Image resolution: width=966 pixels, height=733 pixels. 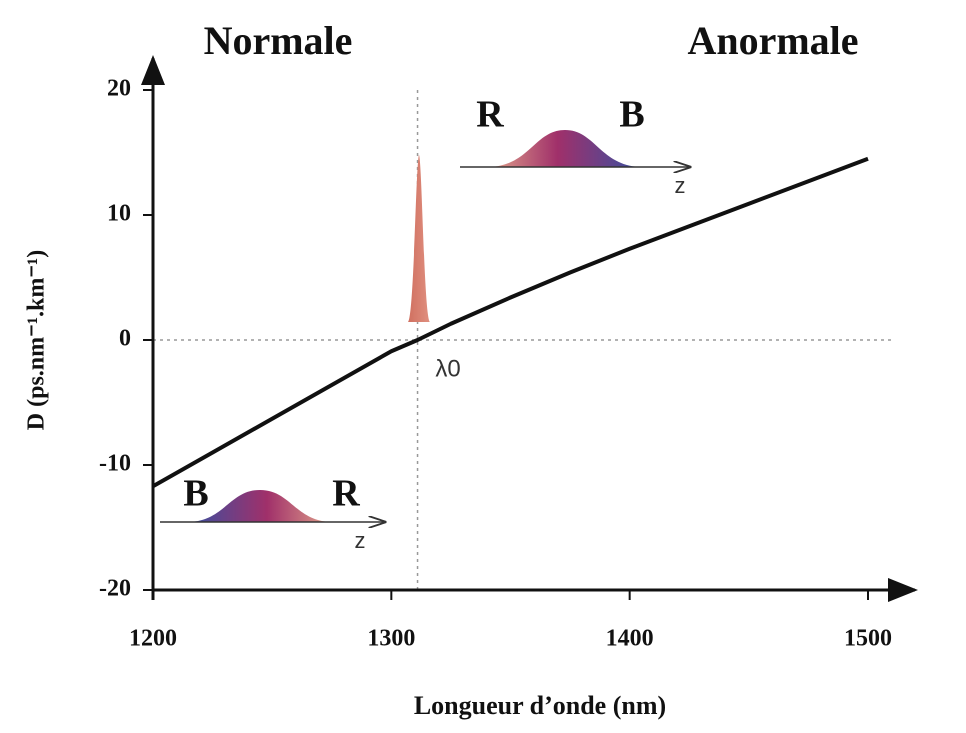 What do you see at coordinates (272, 506) in the screenshot?
I see `pulse-normal` at bounding box center [272, 506].